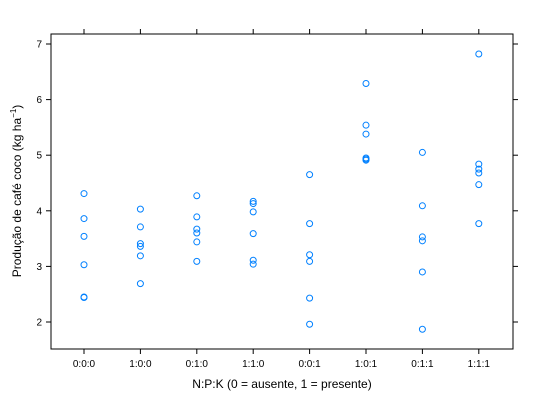 Image resolution: width=540 pixels, height=400 pixels. I want to click on x-tick-label: 0:0:0, so click(84, 364).